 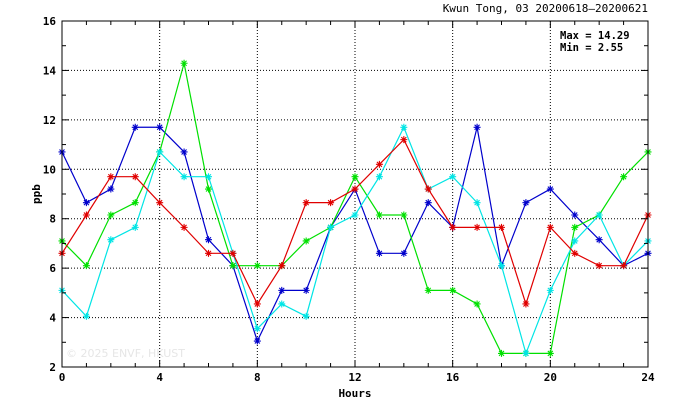 What do you see at coordinates (49, 169) in the screenshot?
I see `y-tick-label: 10` at bounding box center [49, 169].